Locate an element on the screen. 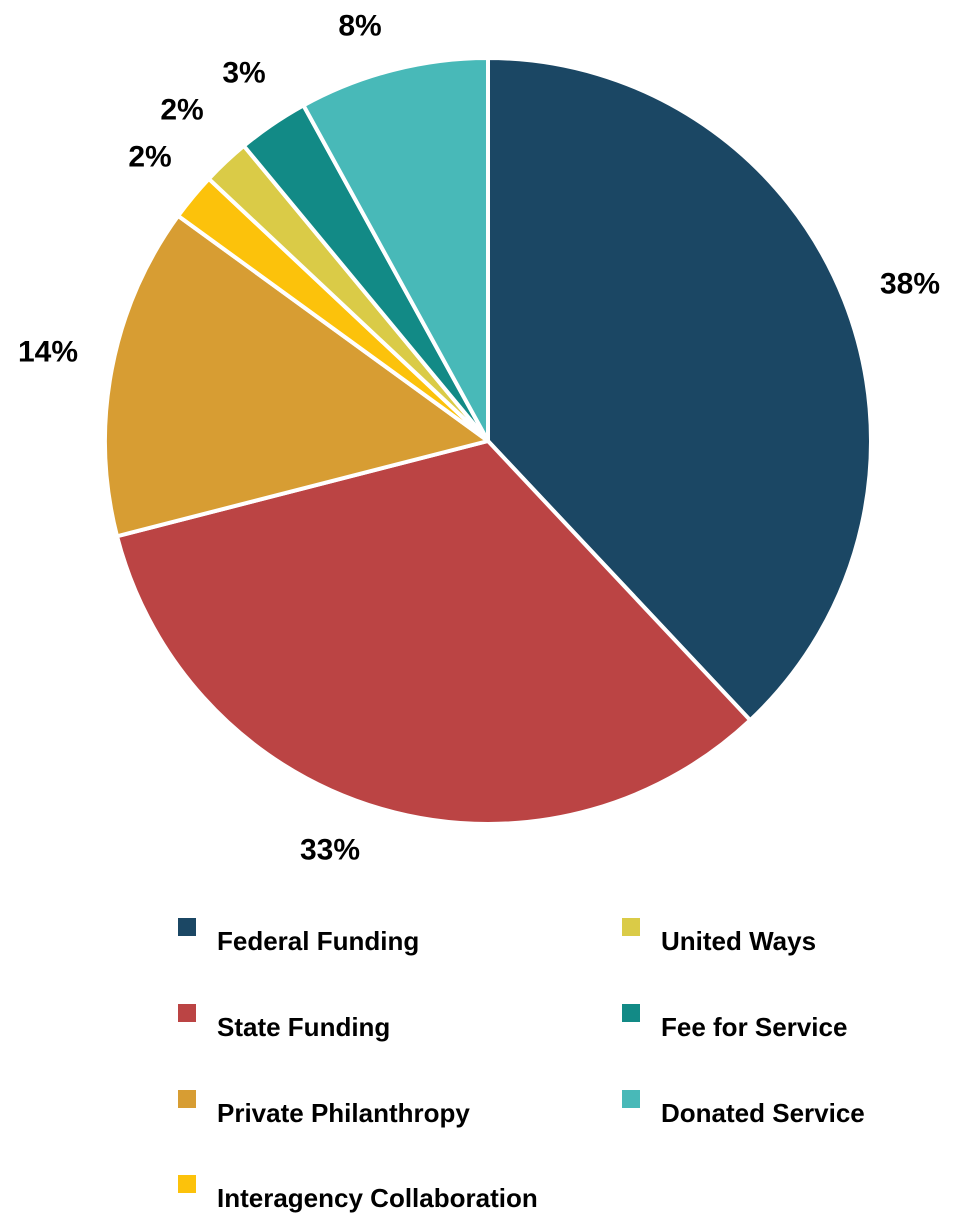  pie-label-united-ways: 2% is located at coordinates (181, 110).